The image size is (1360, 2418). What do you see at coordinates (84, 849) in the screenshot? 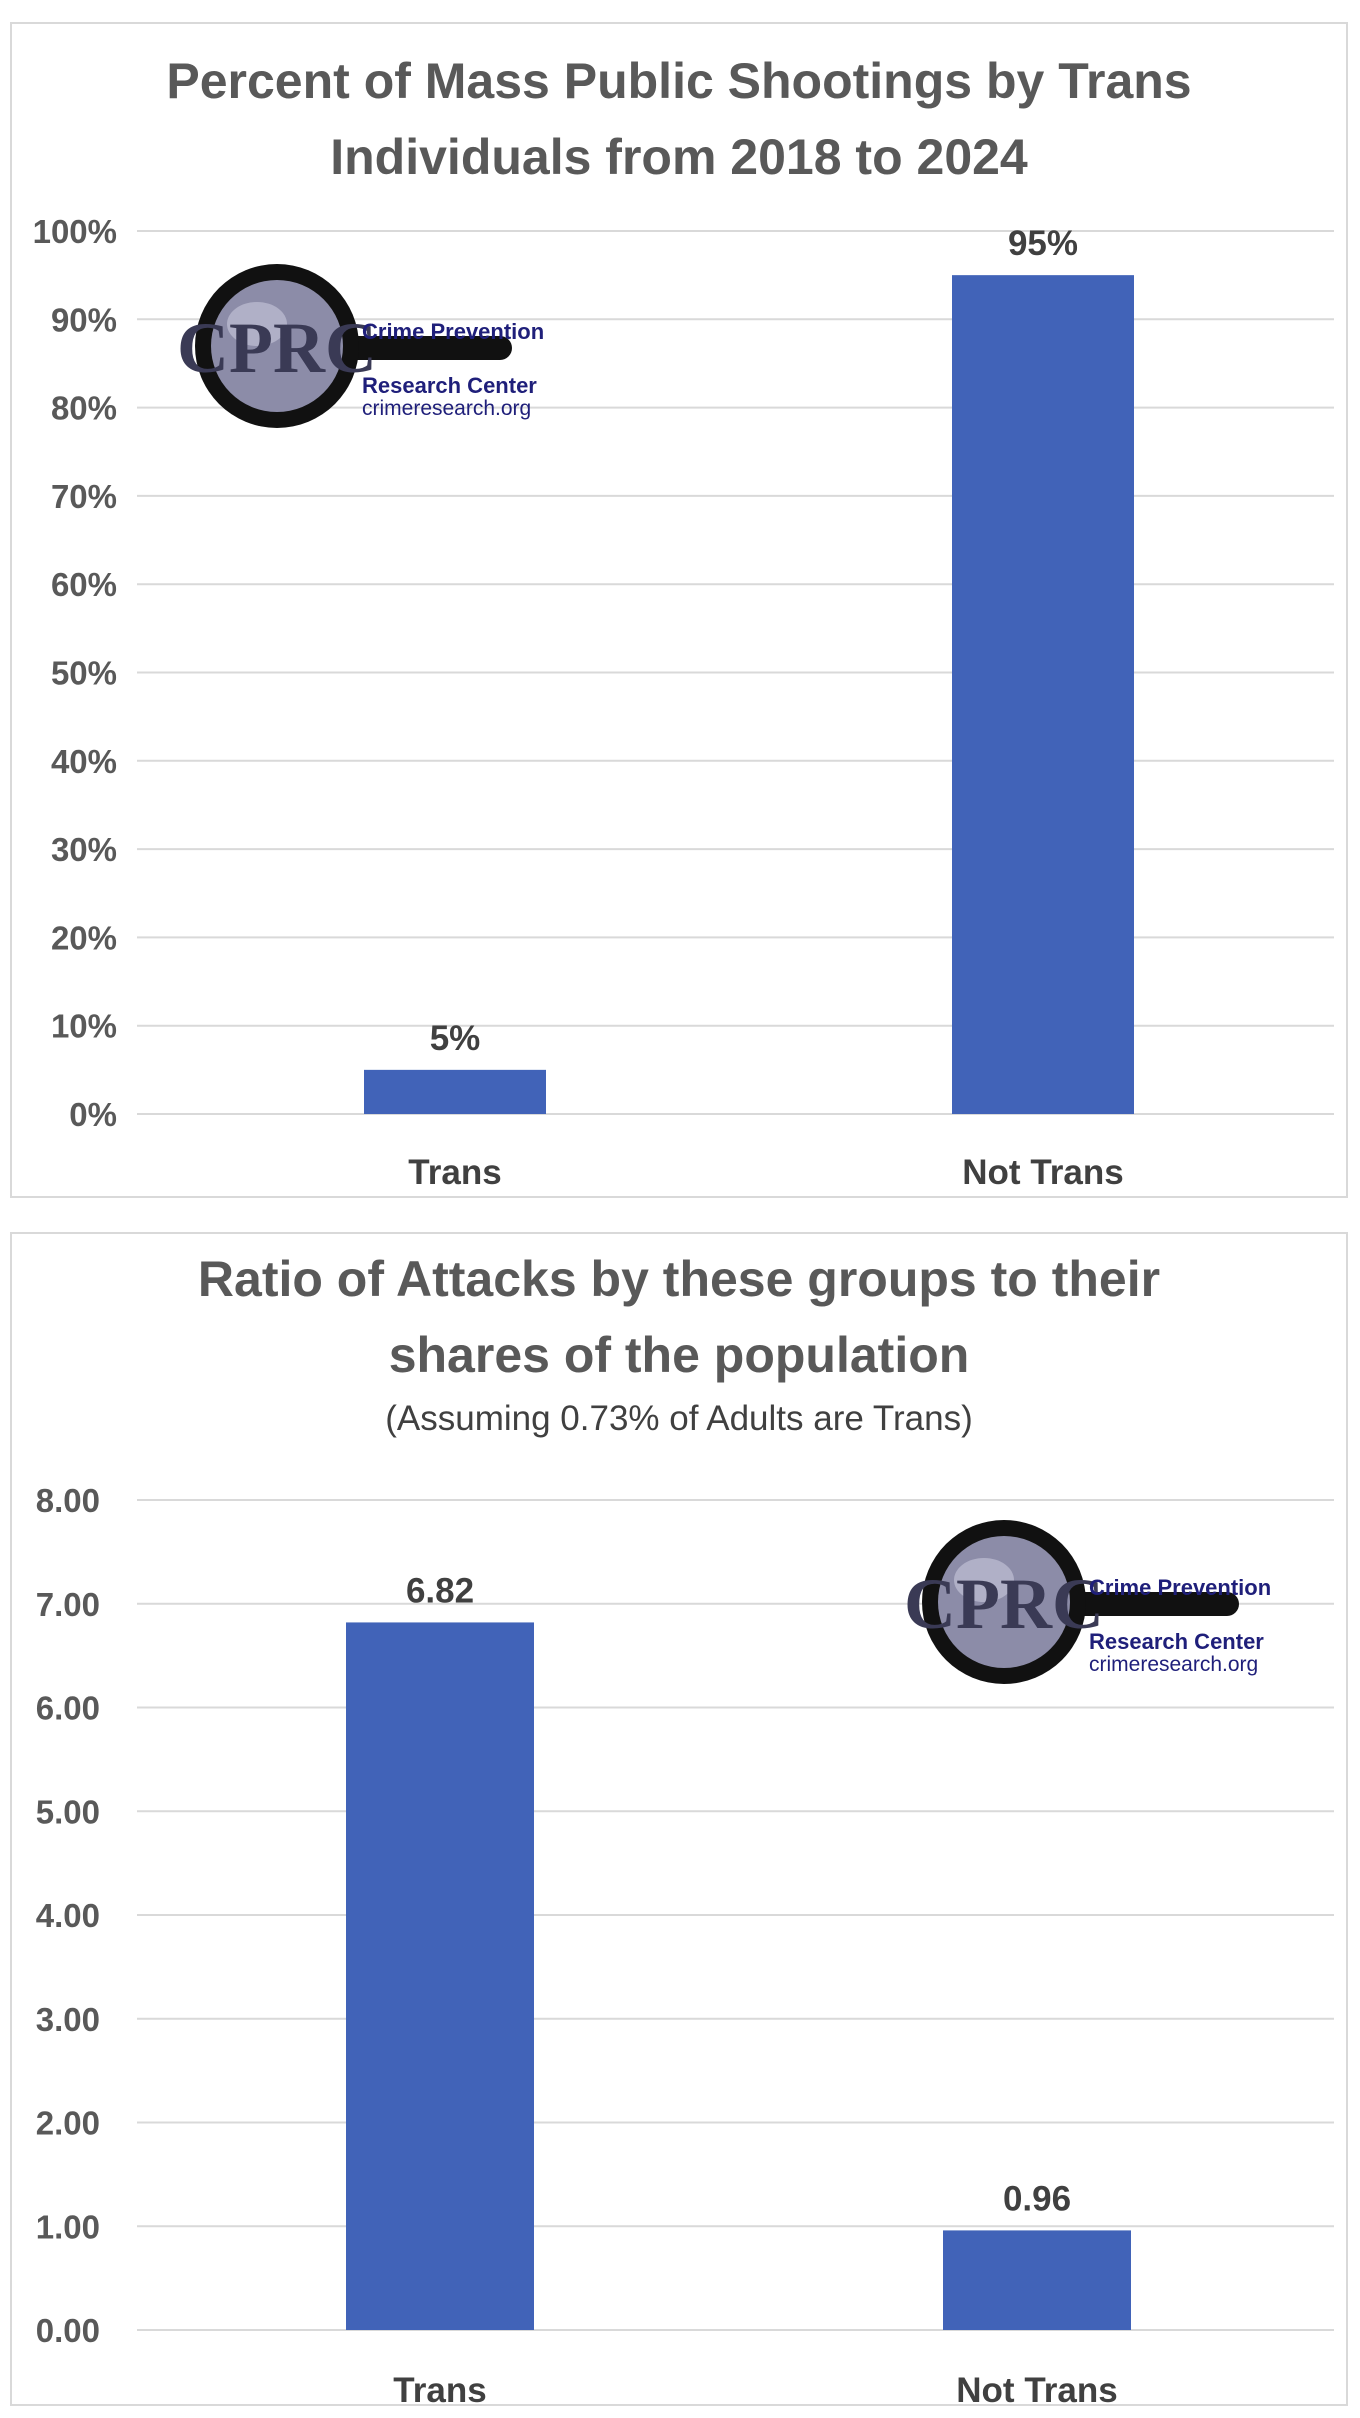
I see `y-tick-label: 30%` at bounding box center [84, 849].